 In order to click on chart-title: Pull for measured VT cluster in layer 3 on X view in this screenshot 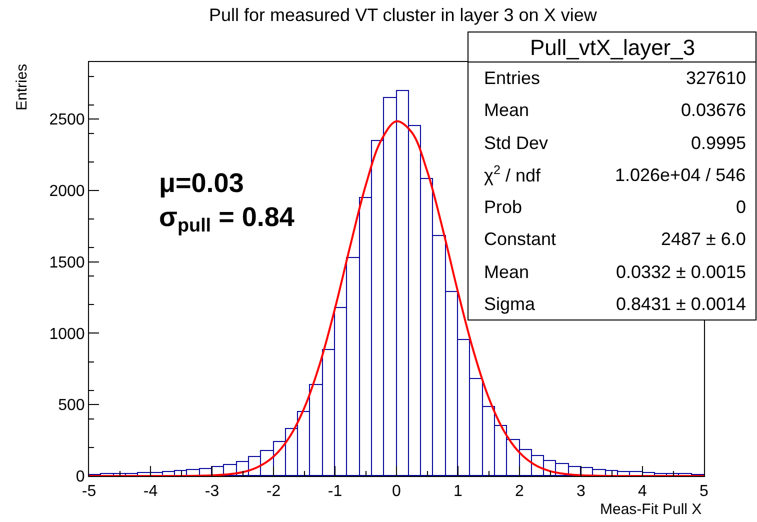, I will do `click(403, 15)`.